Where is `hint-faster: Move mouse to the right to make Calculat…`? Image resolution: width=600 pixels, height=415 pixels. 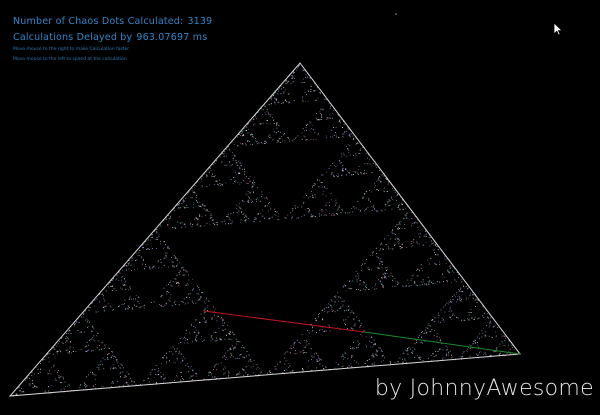
hint-faster: Move mouse to the right to make Calculat… is located at coordinates (71, 49).